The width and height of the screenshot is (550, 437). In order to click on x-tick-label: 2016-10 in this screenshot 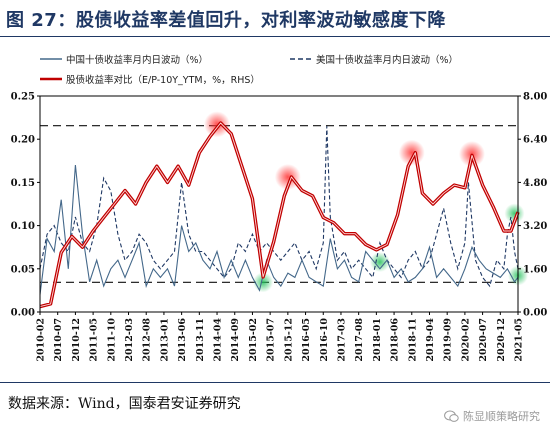, I will do `click(324, 340)`.